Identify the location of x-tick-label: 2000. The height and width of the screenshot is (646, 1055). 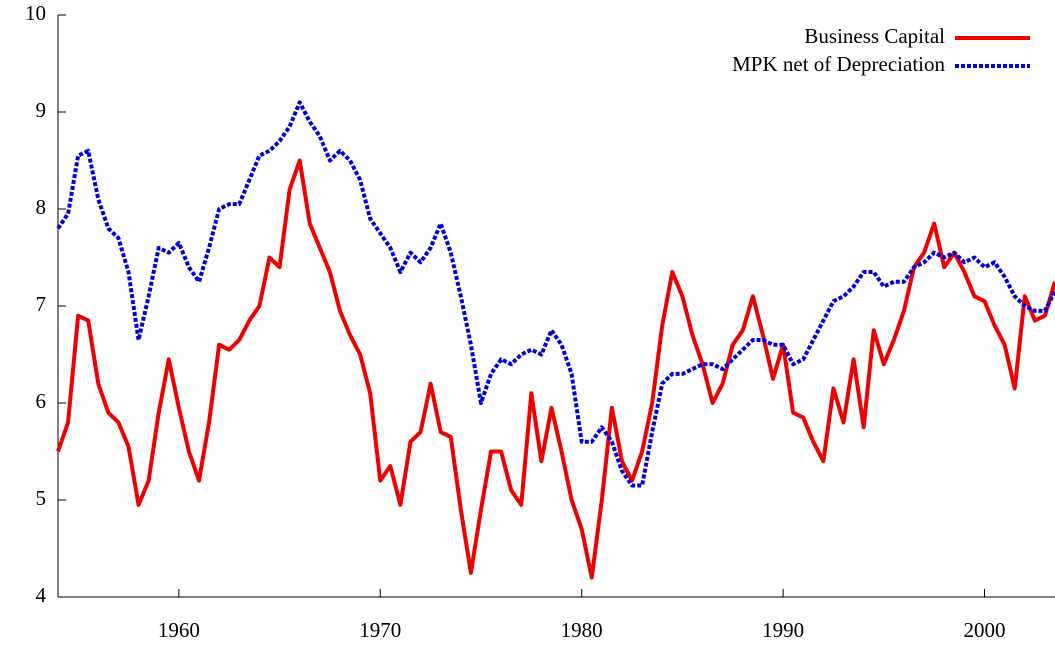
(985, 630).